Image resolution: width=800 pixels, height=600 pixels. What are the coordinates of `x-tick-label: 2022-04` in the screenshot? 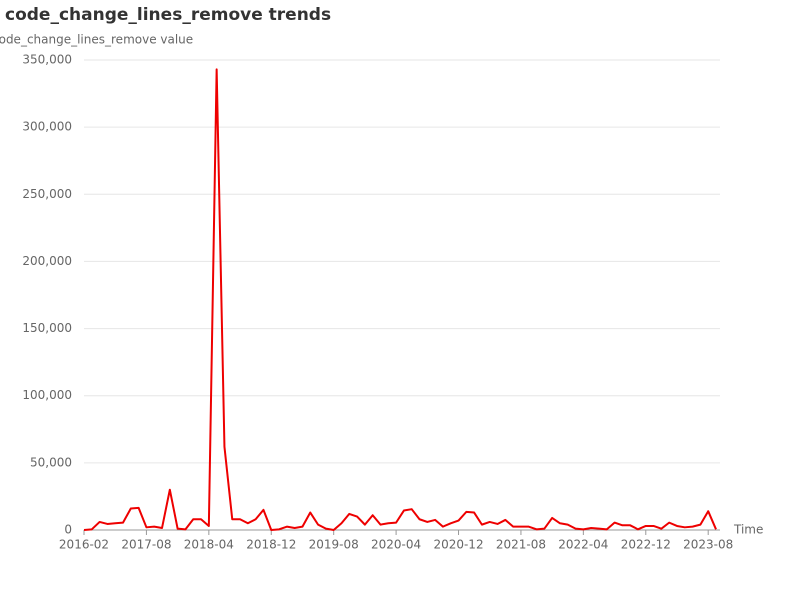 It's located at (583, 545).